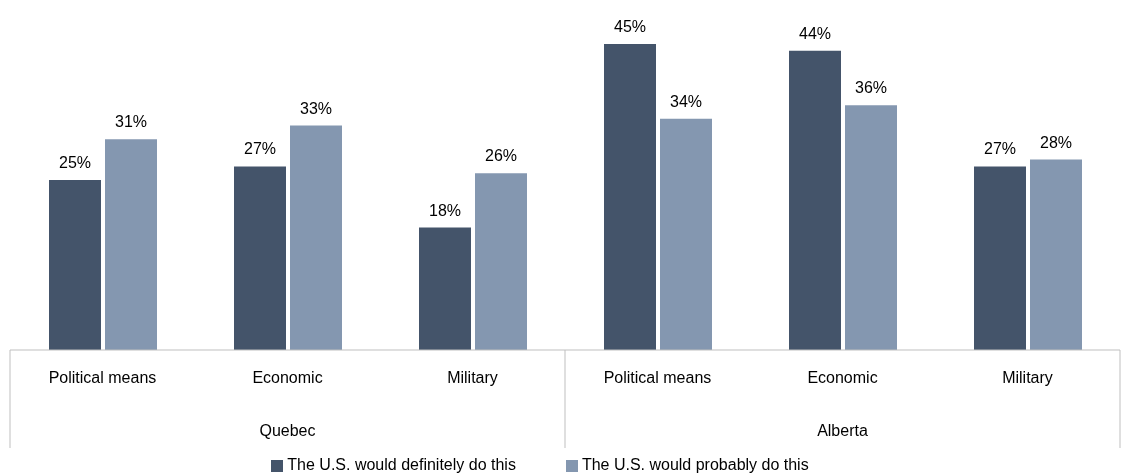  What do you see at coordinates (842, 430) in the screenshot?
I see `text: Alberta` at bounding box center [842, 430].